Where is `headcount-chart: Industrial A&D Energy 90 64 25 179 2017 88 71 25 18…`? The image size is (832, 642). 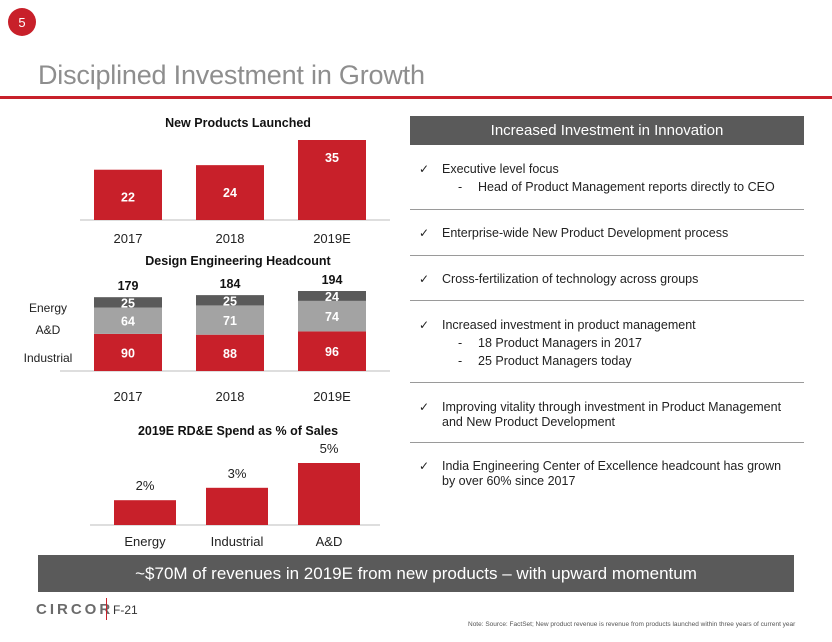 headcount-chart: Industrial A&D Energy 90 64 25 179 2017 88 71 25 18… is located at coordinates (207, 338).